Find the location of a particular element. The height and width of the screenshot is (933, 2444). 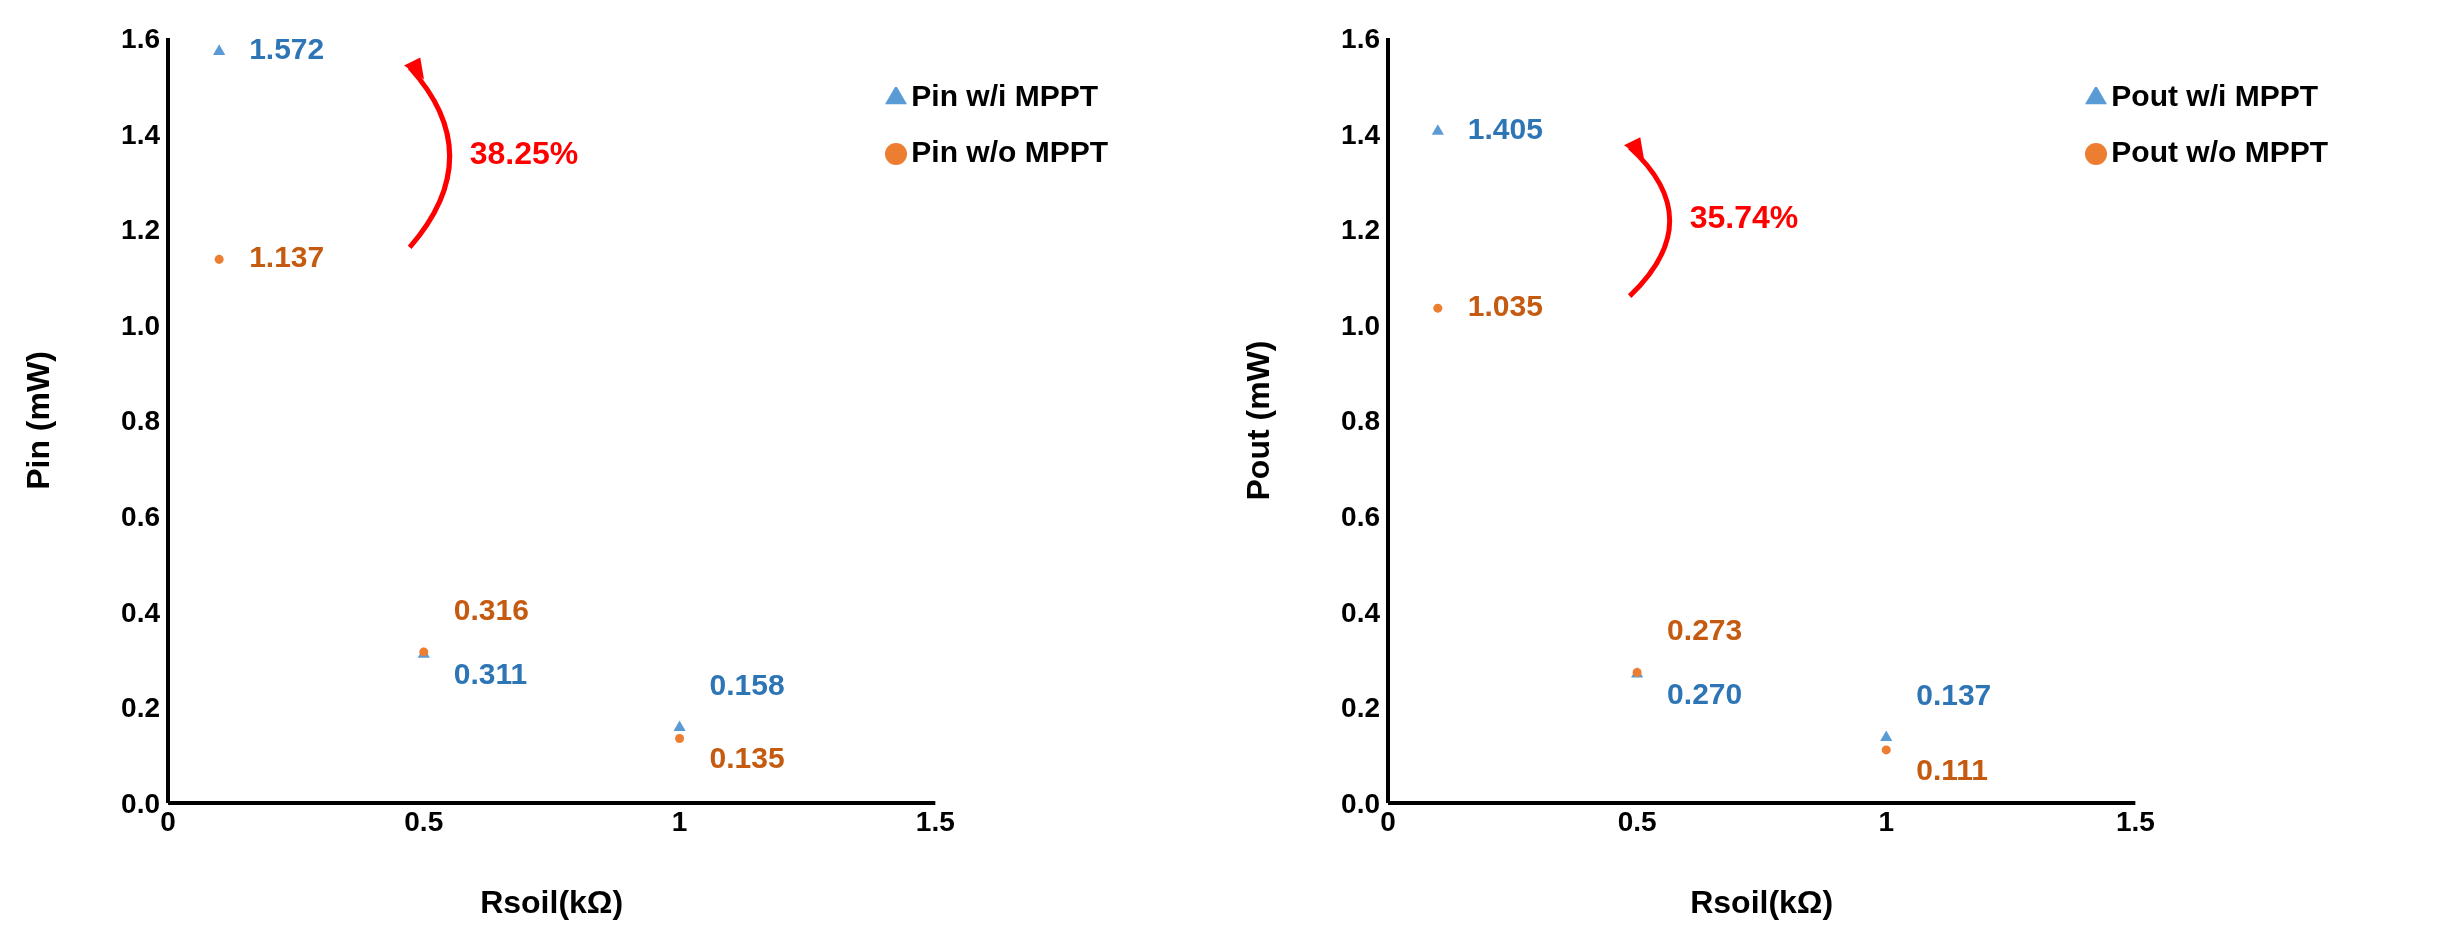

data-label: 0.135 is located at coordinates (747, 758).